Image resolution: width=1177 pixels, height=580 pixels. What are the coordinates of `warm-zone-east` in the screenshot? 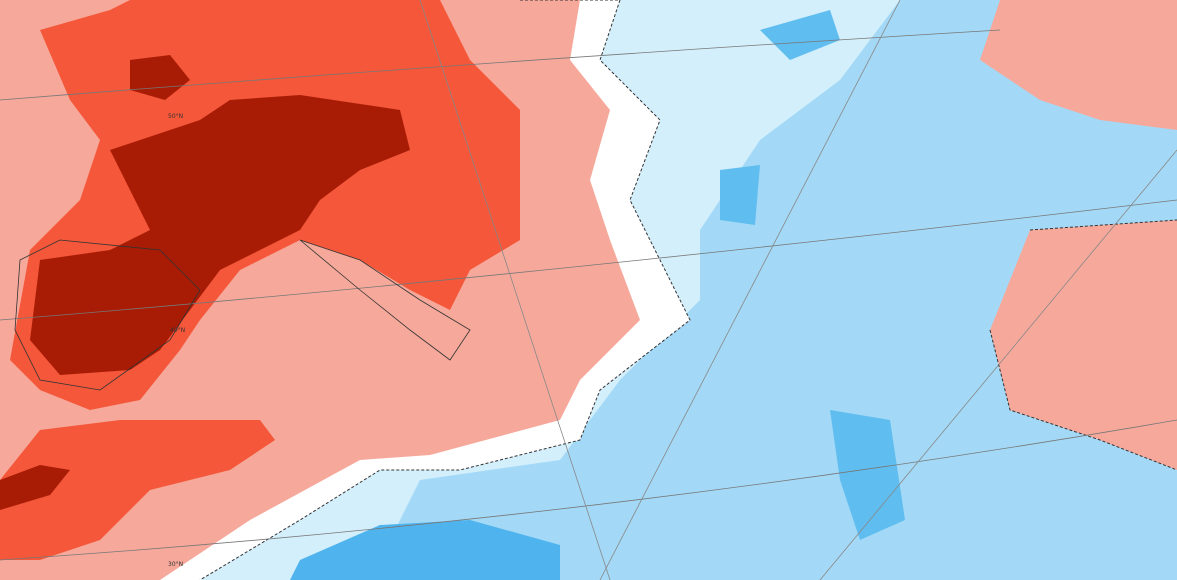 It's located at (1078, 65).